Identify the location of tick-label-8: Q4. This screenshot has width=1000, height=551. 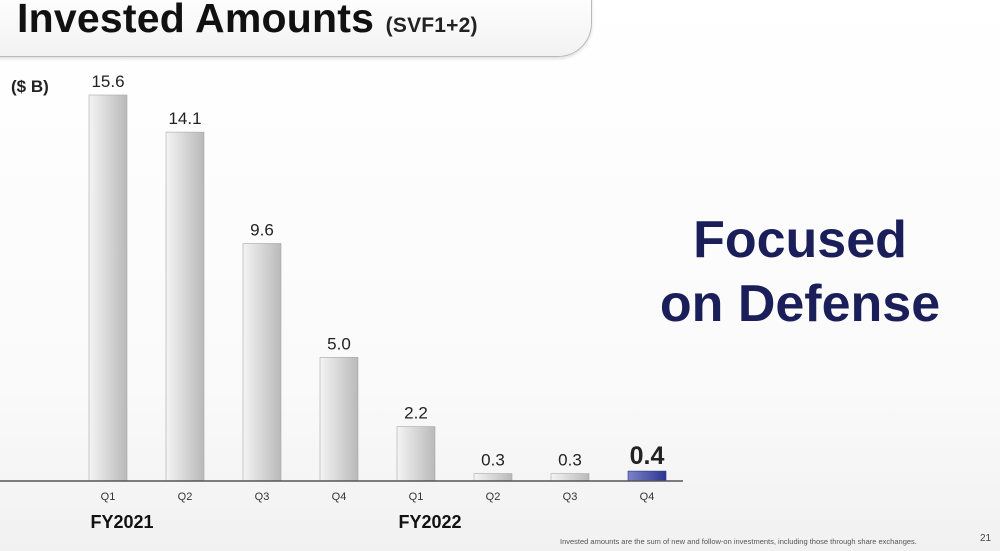
(647, 497).